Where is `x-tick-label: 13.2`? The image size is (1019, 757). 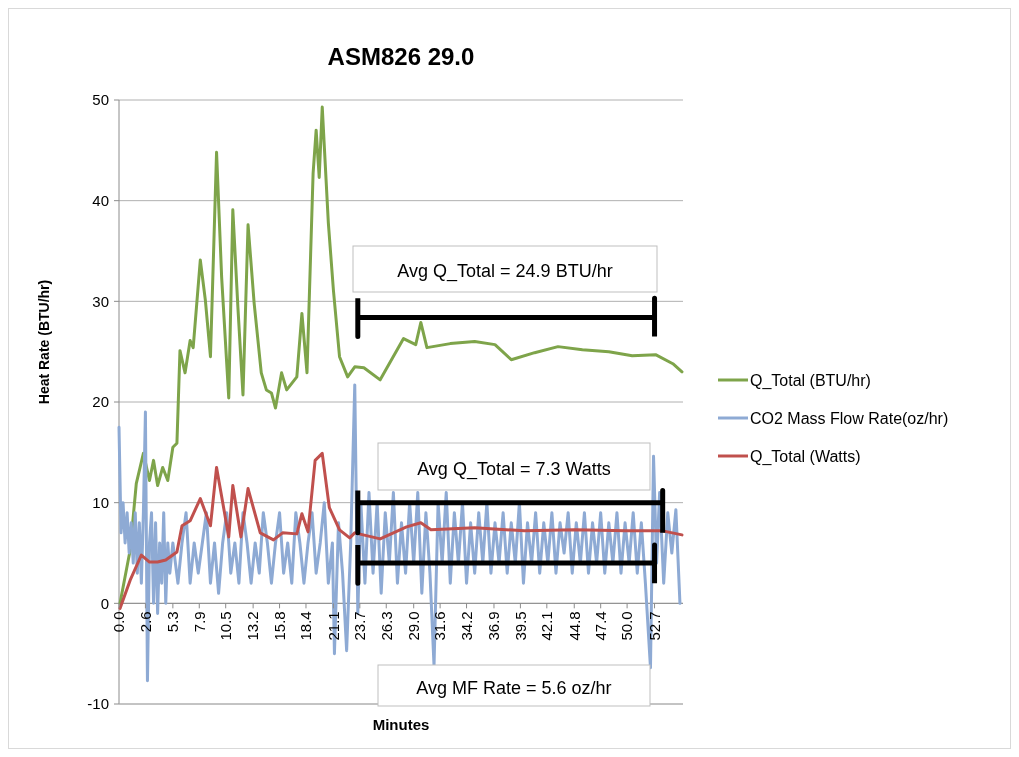 x-tick-label: 13.2 is located at coordinates (253, 626).